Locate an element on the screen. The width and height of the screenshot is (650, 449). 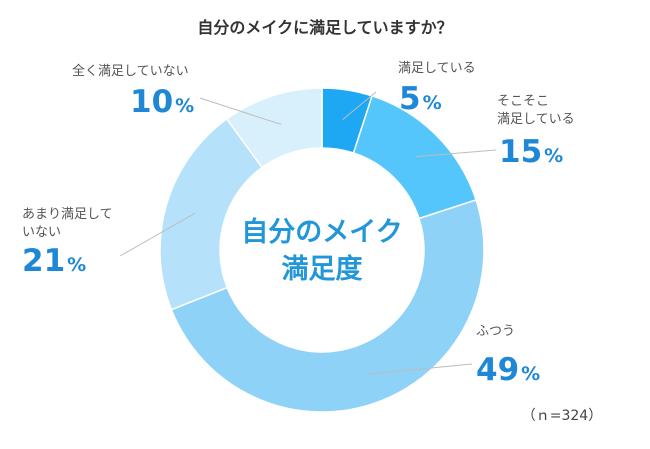
slice-value-2: 49% is located at coordinates (508, 370).